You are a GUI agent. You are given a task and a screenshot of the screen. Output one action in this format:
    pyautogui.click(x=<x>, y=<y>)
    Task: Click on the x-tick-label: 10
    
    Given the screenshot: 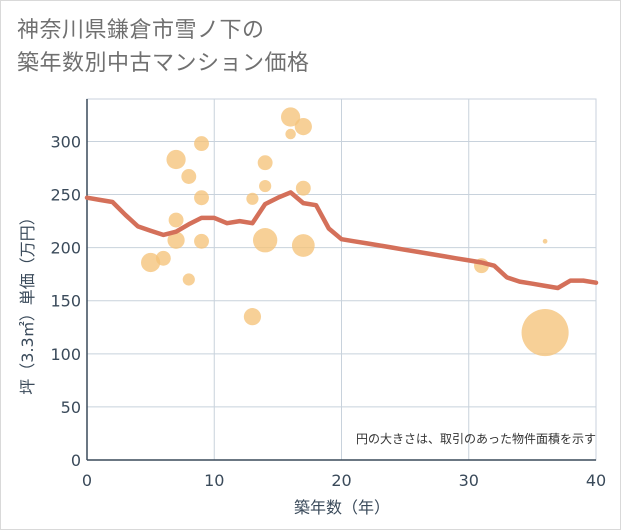 What is the action you would take?
    pyautogui.click(x=214, y=480)
    